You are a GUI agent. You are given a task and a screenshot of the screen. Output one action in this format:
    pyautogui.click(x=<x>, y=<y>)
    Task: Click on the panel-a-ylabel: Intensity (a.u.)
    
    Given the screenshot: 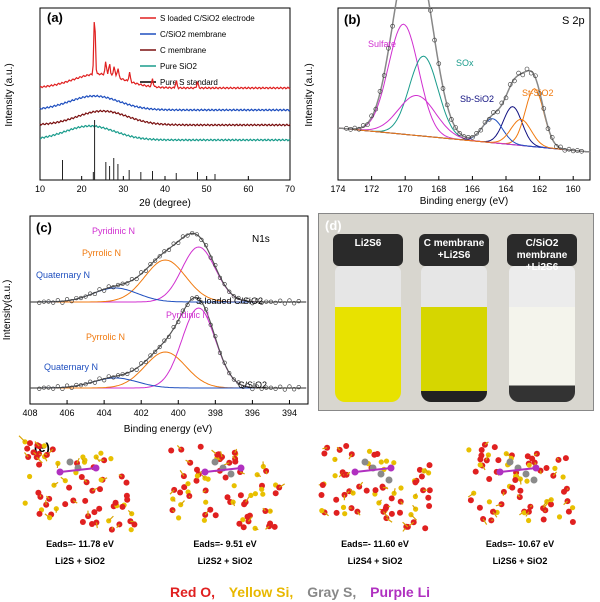 What is the action you would take?
    pyautogui.click(x=9, y=94)
    